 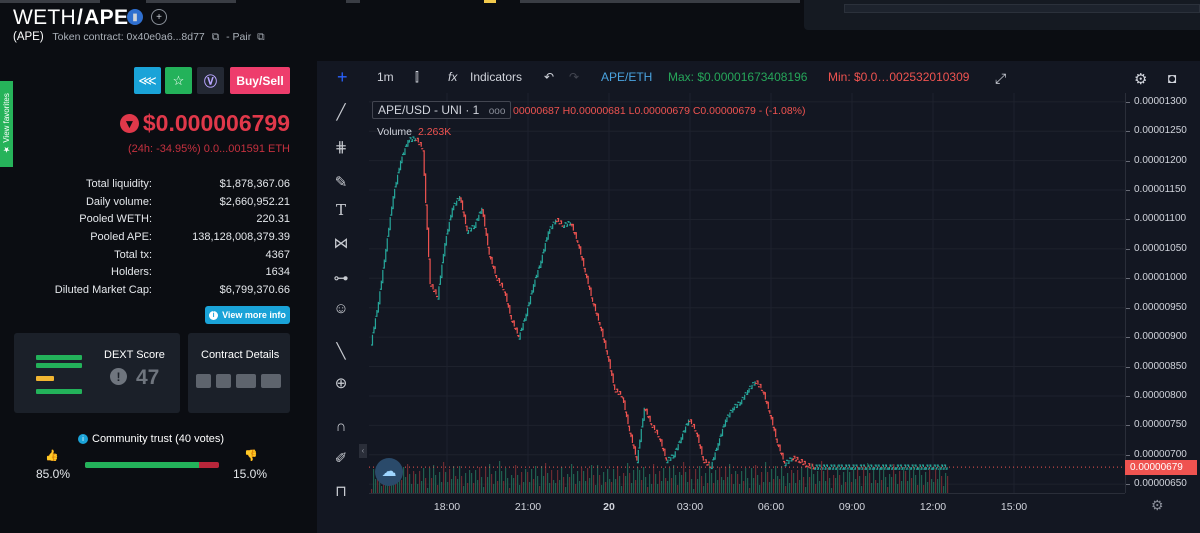 I want to click on time-tick-label: 09:00, so click(x=852, y=507).